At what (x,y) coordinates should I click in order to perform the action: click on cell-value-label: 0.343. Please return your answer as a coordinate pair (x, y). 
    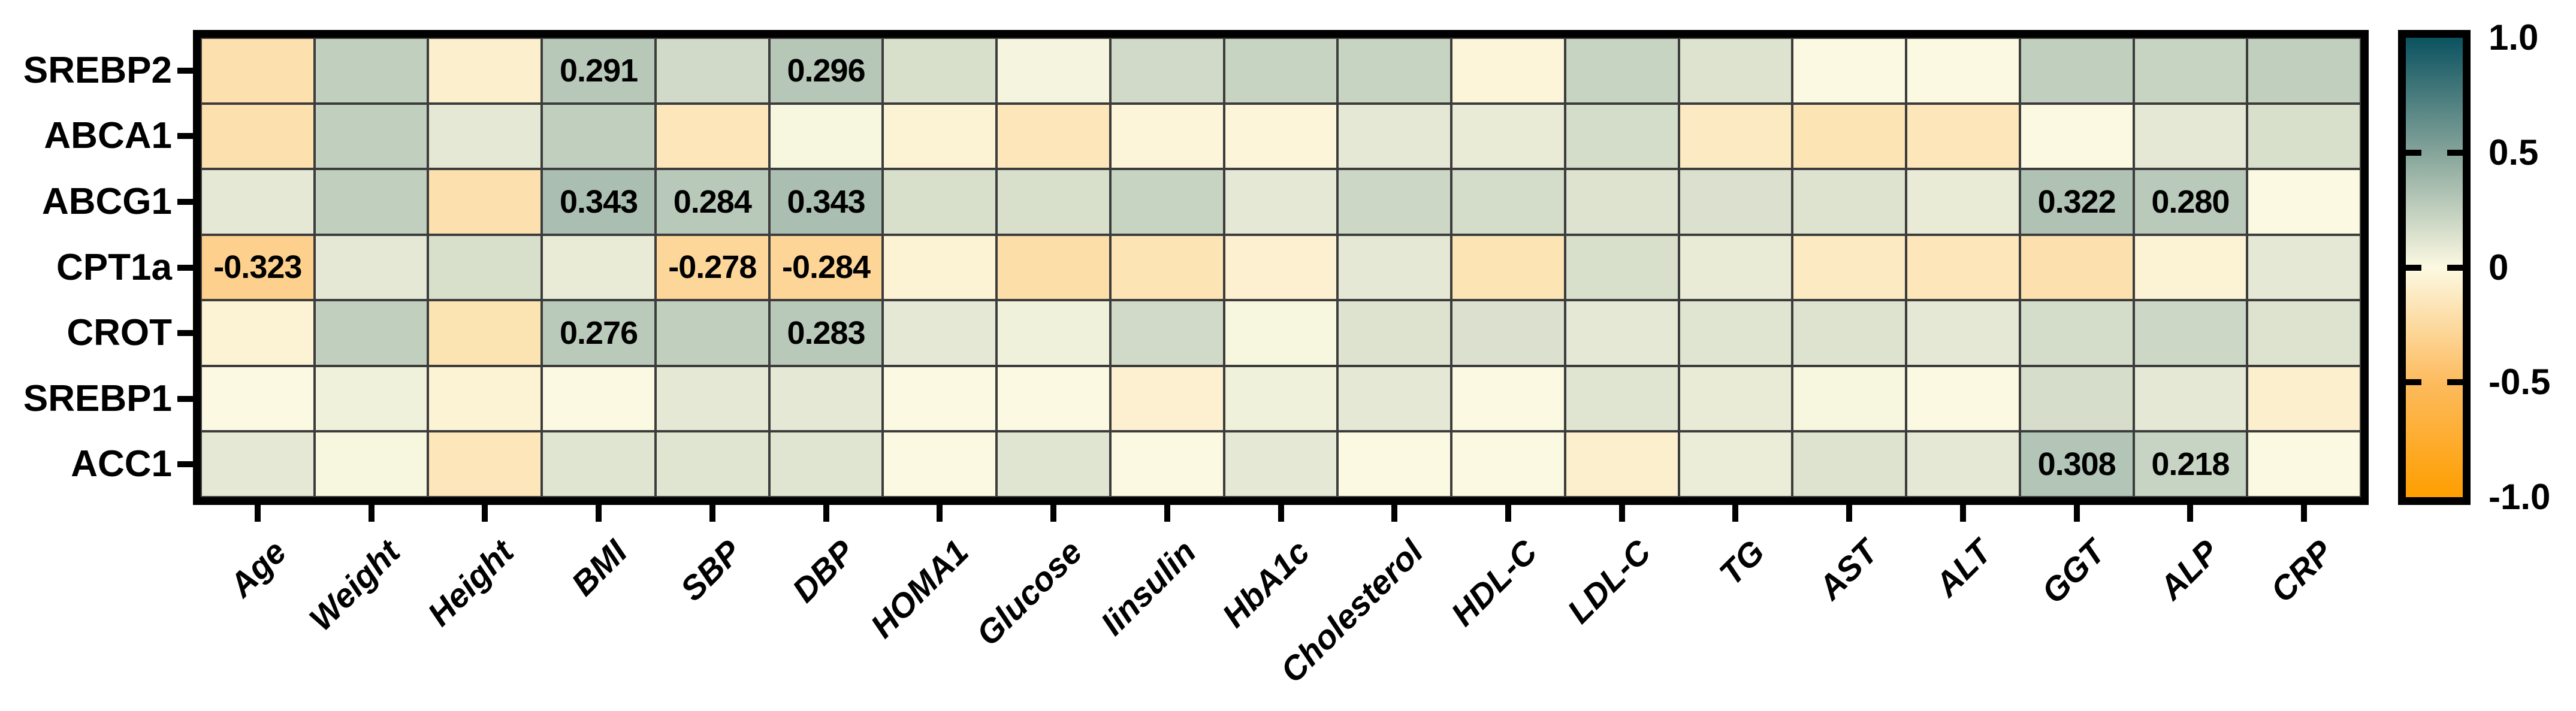
    Looking at the image, I should click on (599, 201).